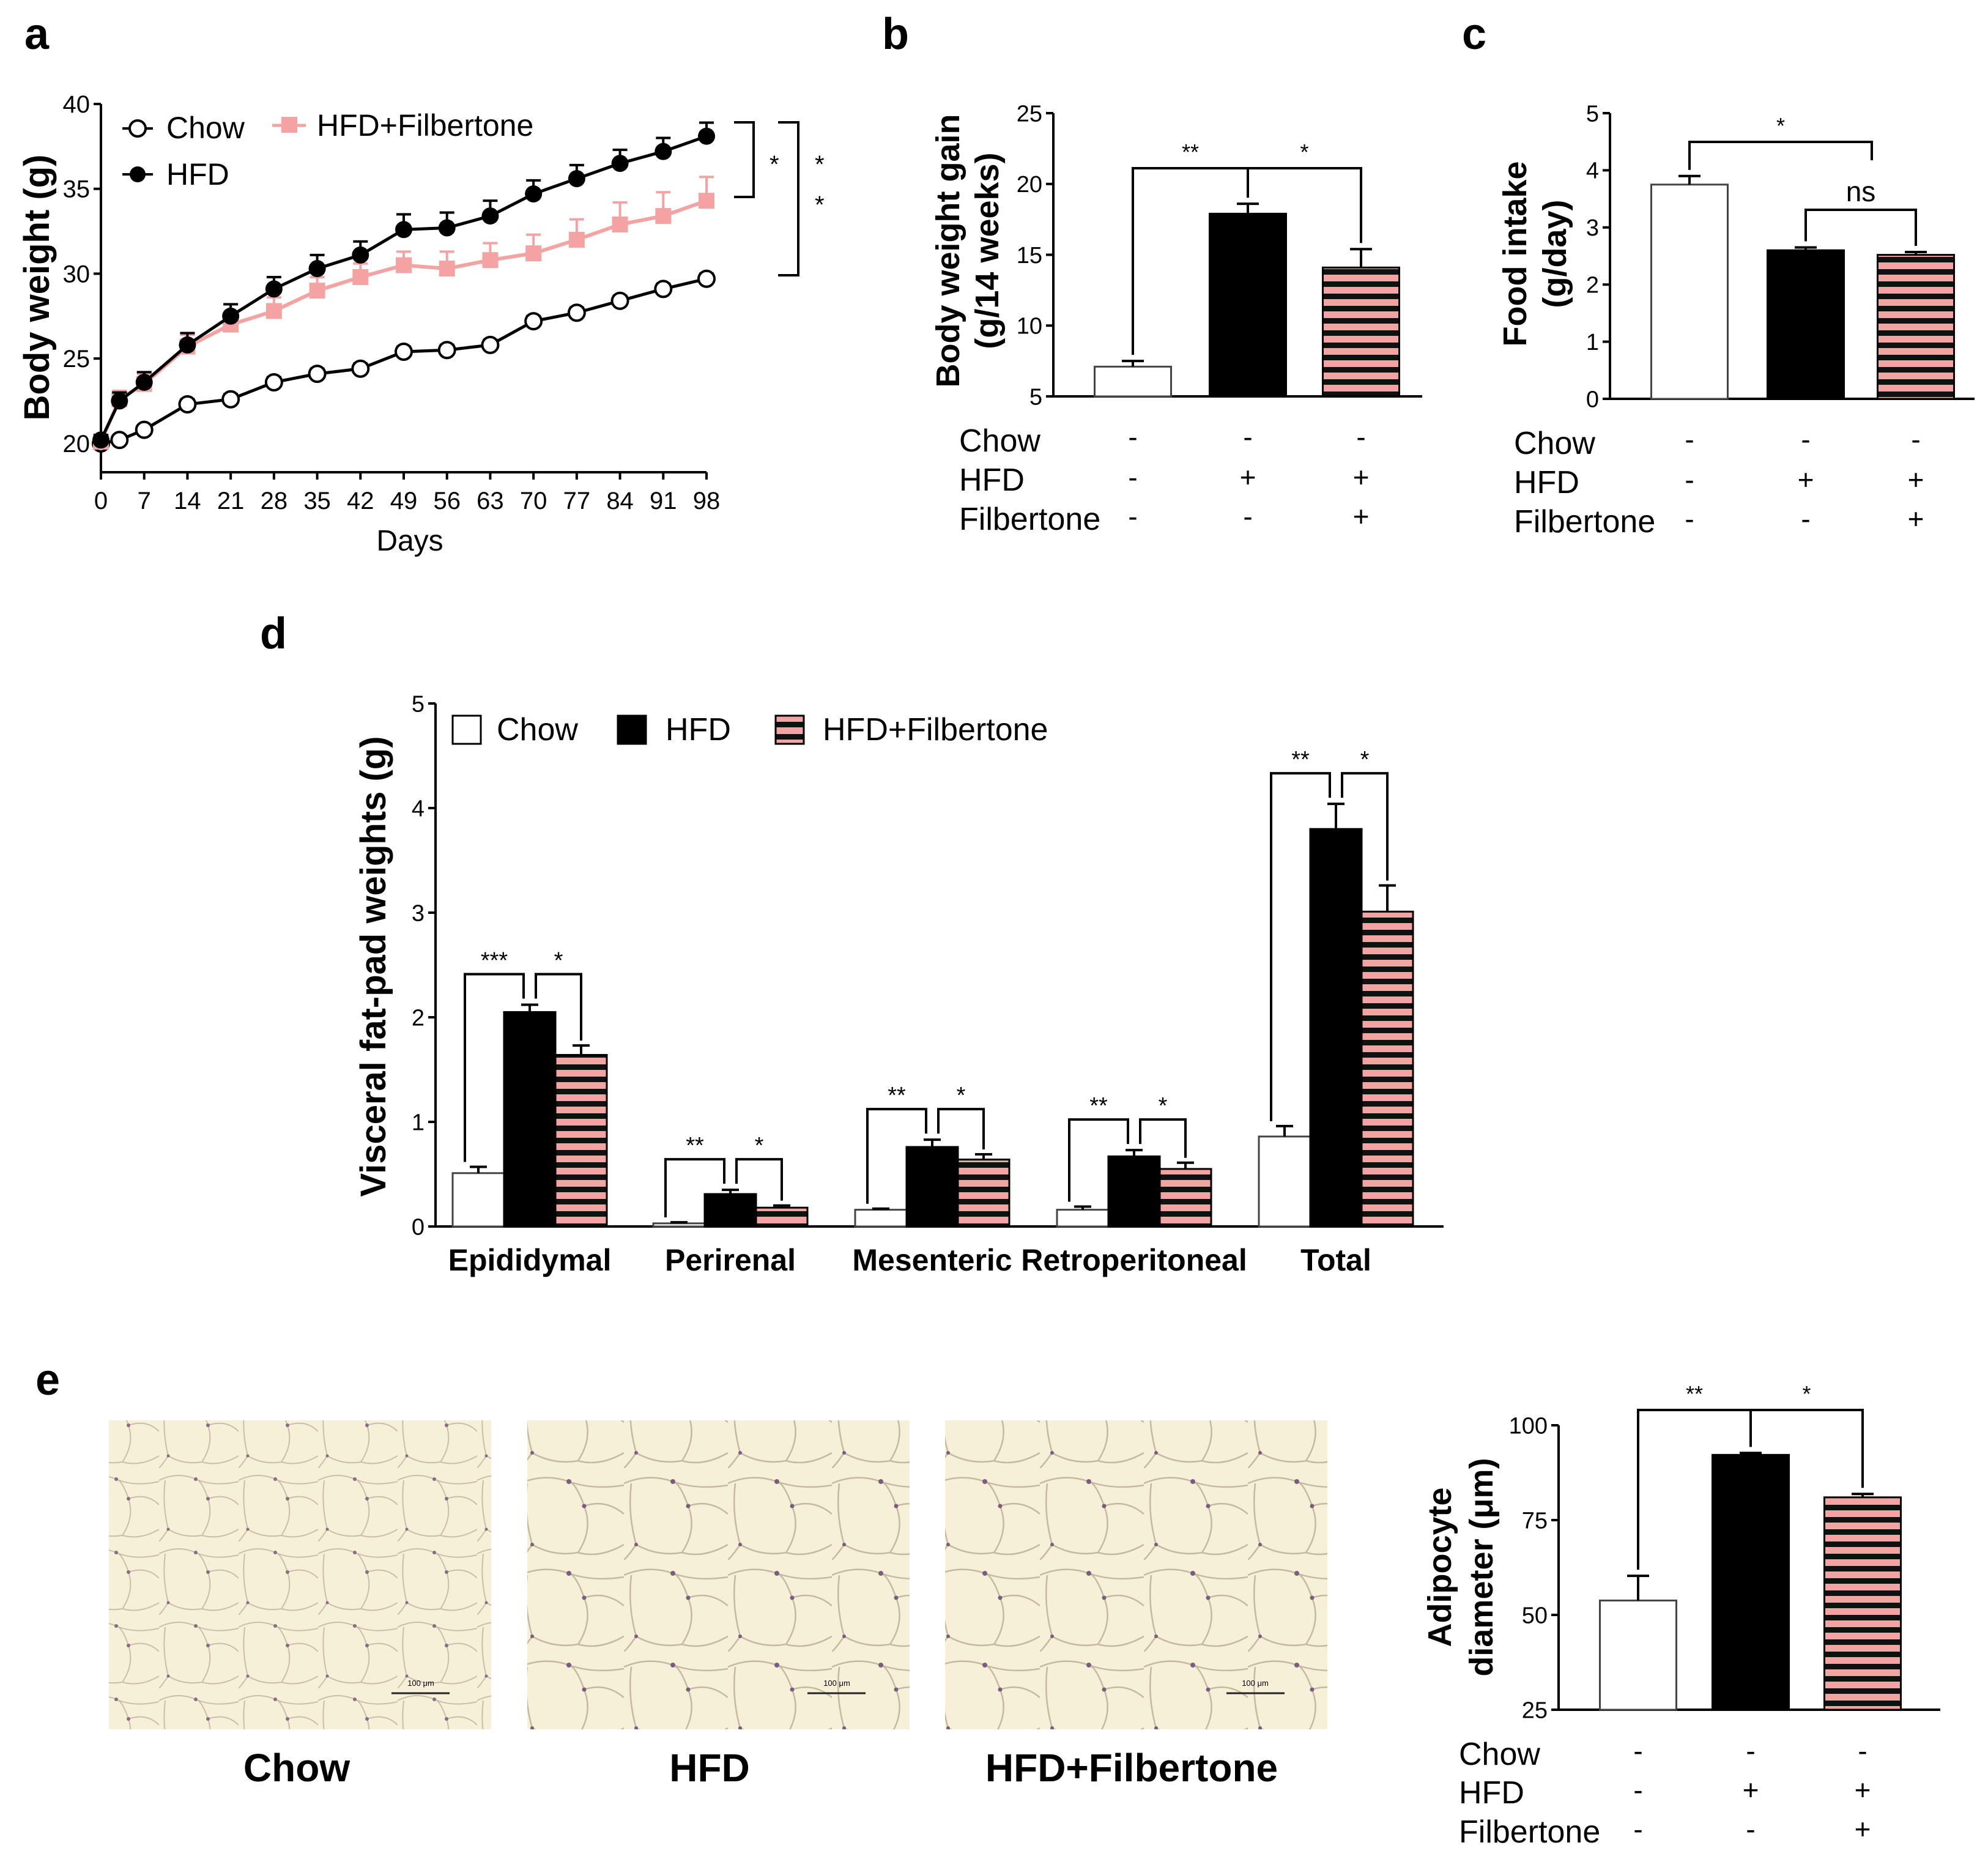  What do you see at coordinates (490, 501) in the screenshot?
I see `panel-a-xtick-label: 63` at bounding box center [490, 501].